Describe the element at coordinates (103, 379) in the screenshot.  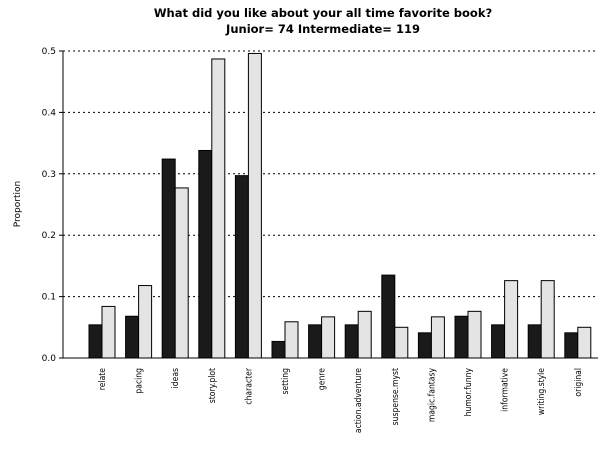
I see `x-tick-label: relate` at that location.